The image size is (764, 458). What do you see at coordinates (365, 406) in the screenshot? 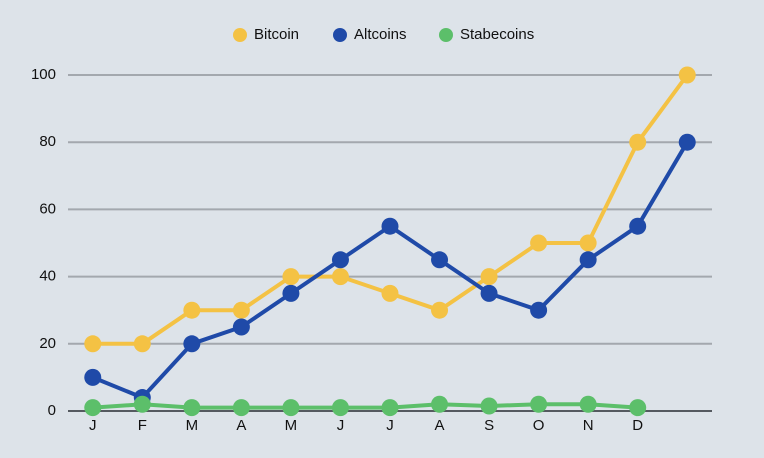
I see `series-line` at bounding box center [365, 406].